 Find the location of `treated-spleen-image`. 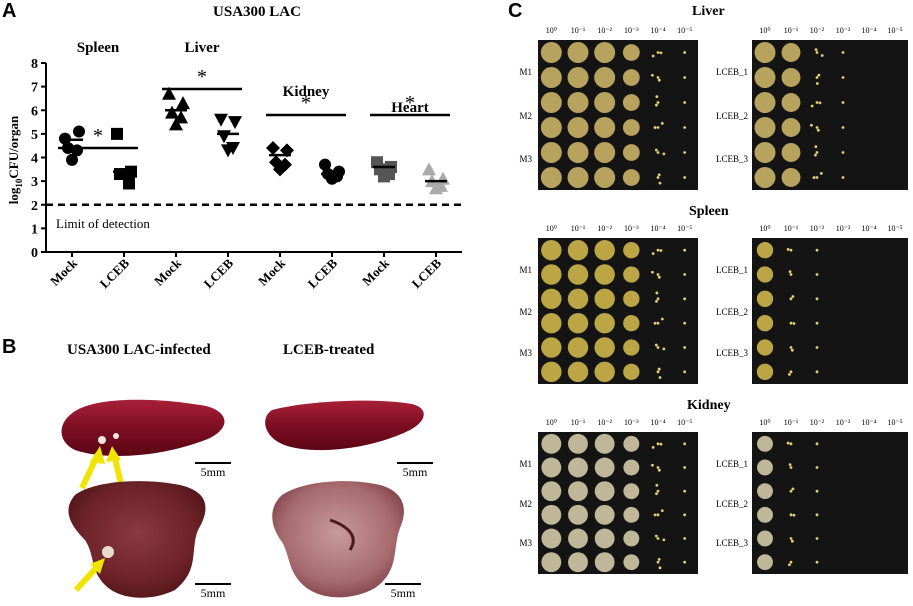

treated-spleen-image is located at coordinates (344, 425).